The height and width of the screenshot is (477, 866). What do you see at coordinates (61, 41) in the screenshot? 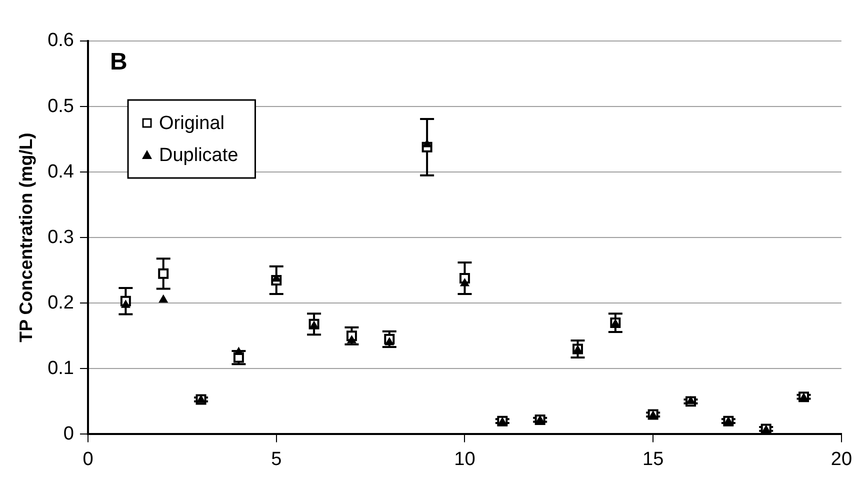
I see `y-tick-label: 0.6` at bounding box center [61, 41].